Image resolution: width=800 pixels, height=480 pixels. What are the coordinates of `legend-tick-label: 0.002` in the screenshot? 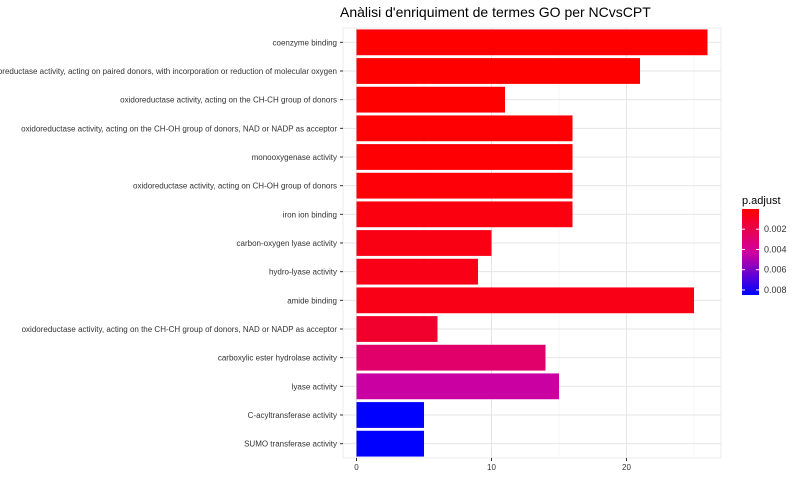 It's located at (775, 229).